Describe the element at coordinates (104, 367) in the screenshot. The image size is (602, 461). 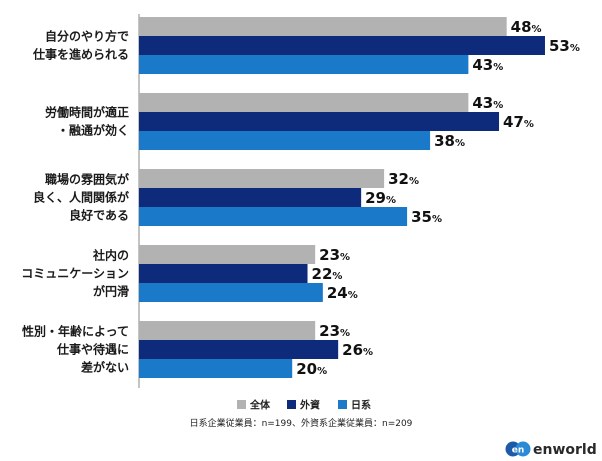
I see `category-label: 差がない` at that location.